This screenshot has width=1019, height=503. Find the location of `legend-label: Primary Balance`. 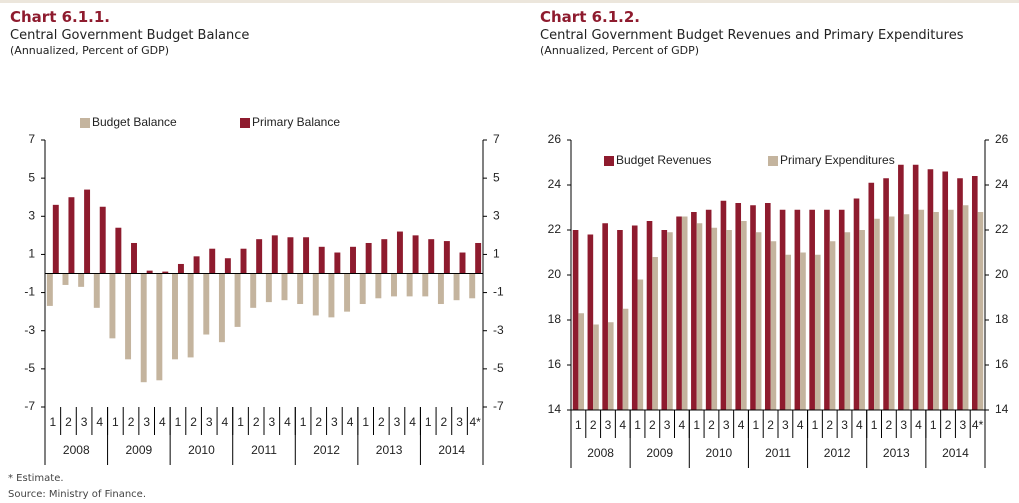

legend-label: Primary Balance is located at coordinates (296, 122).